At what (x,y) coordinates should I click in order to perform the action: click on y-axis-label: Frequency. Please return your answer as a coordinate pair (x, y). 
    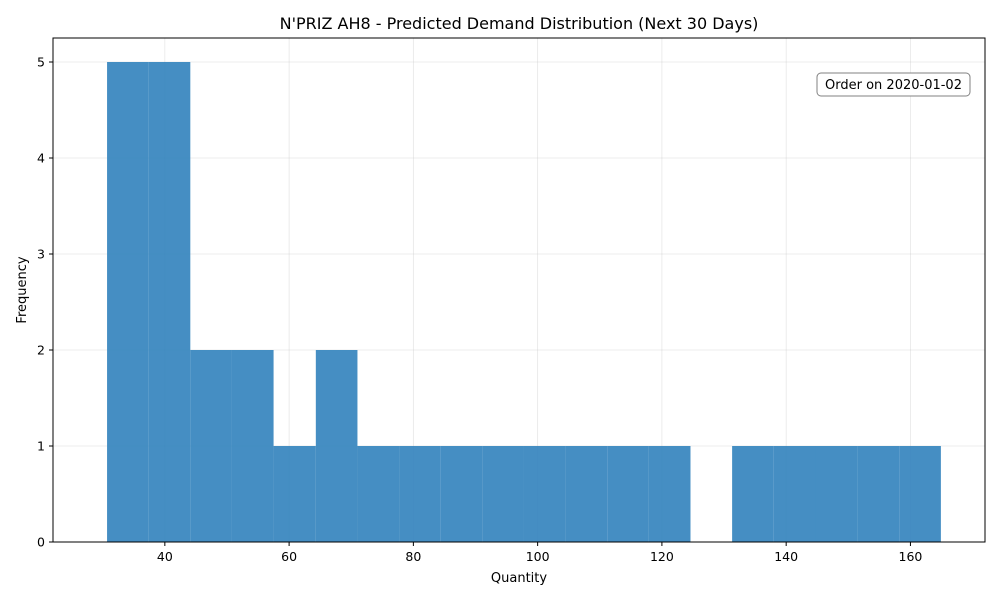
    Looking at the image, I should click on (22, 289).